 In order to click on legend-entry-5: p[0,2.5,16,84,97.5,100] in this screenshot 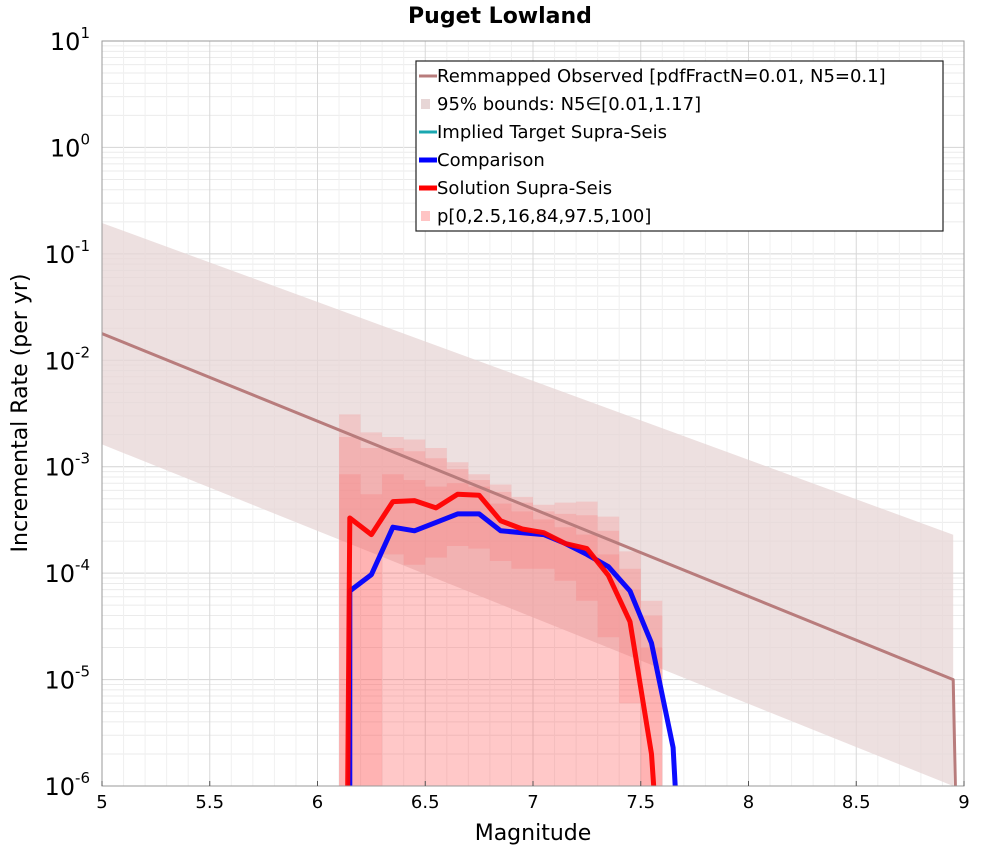, I will do `click(544, 216)`.